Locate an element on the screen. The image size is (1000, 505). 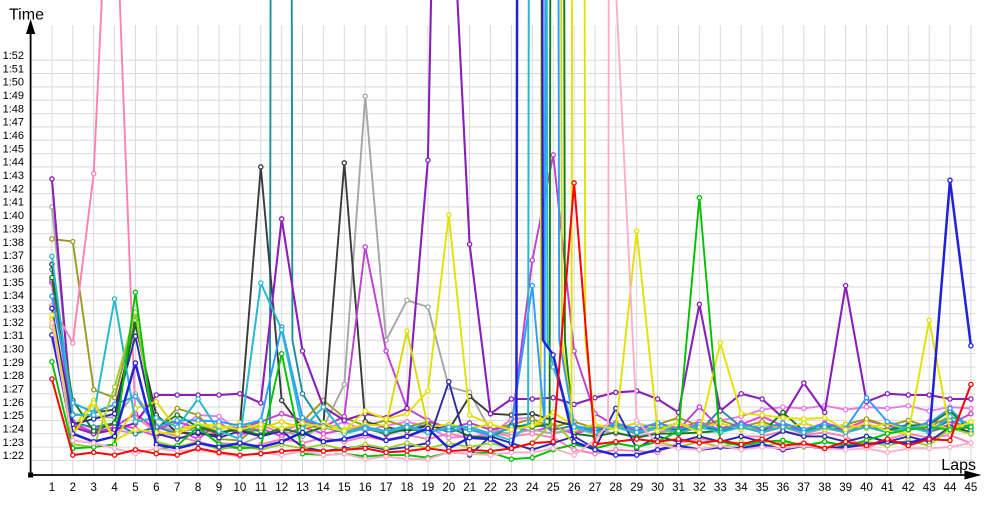
svg-text: 26 is located at coordinates (574, 488).